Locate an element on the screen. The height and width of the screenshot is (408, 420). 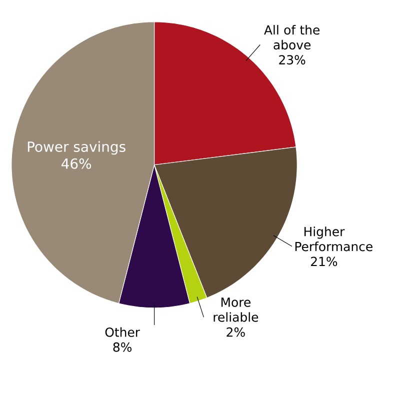
data-label: 2% is located at coordinates (235, 332).